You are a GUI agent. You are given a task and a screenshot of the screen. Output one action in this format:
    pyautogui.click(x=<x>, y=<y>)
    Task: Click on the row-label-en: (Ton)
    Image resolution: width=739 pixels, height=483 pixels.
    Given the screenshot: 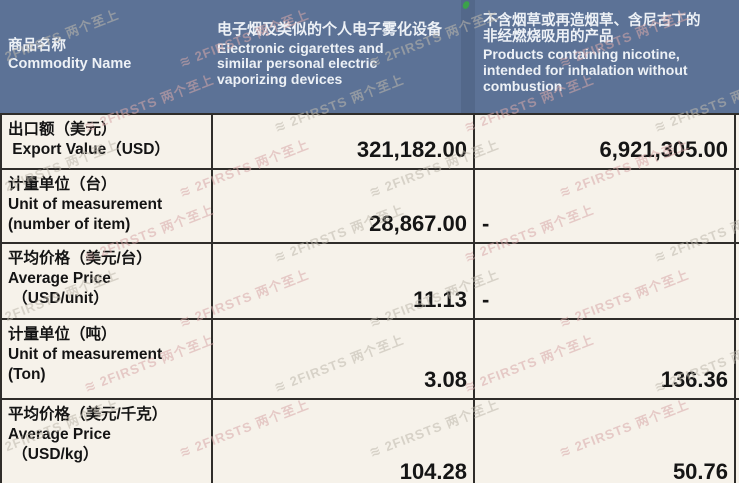 What is the action you would take?
    pyautogui.click(x=27, y=374)
    